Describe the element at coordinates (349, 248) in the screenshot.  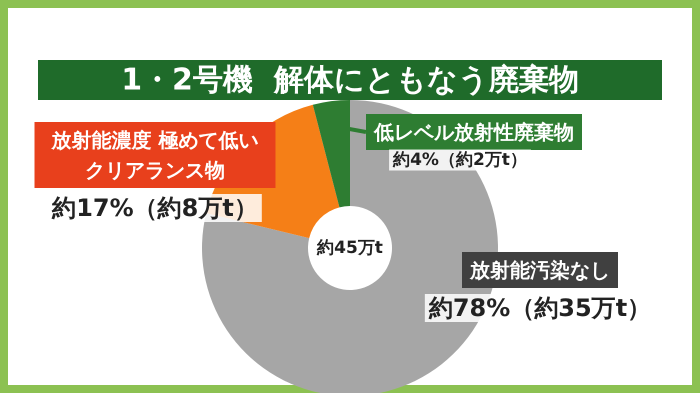
I see `text: 約45万t` at that location.